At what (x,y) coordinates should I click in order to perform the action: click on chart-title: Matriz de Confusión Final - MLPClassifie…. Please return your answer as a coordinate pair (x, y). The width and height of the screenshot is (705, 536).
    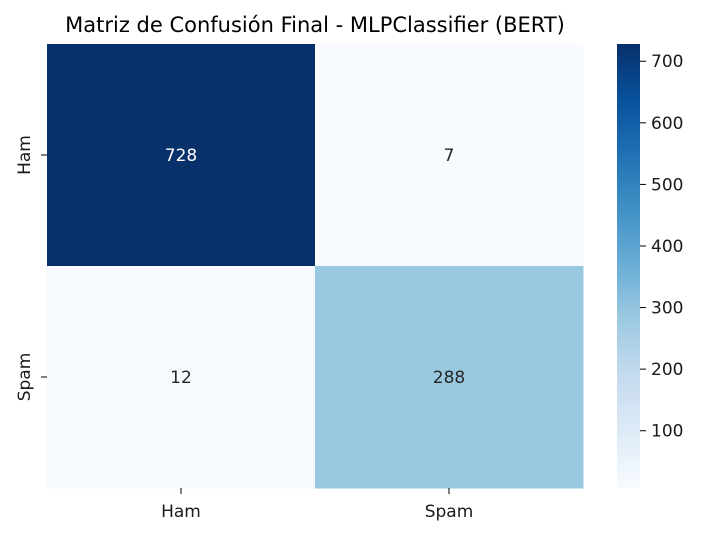
    Looking at the image, I should click on (315, 25).